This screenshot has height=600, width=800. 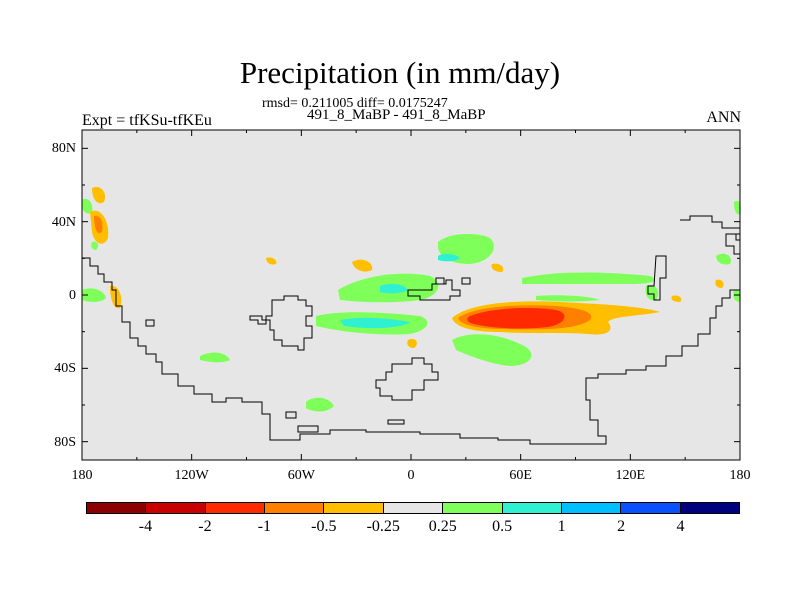 What do you see at coordinates (383, 526) in the screenshot?
I see `colorbar-level-label: -0.25` at bounding box center [383, 526].